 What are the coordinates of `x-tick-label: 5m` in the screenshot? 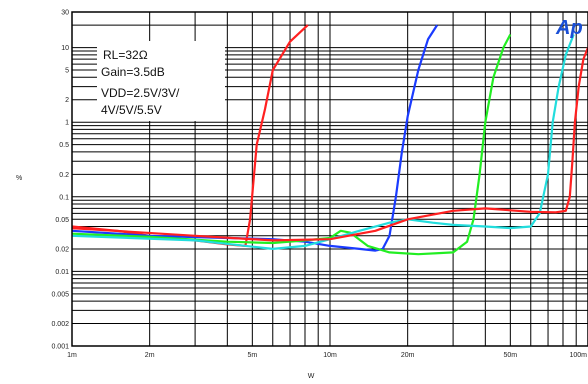 It's located at (252, 355).